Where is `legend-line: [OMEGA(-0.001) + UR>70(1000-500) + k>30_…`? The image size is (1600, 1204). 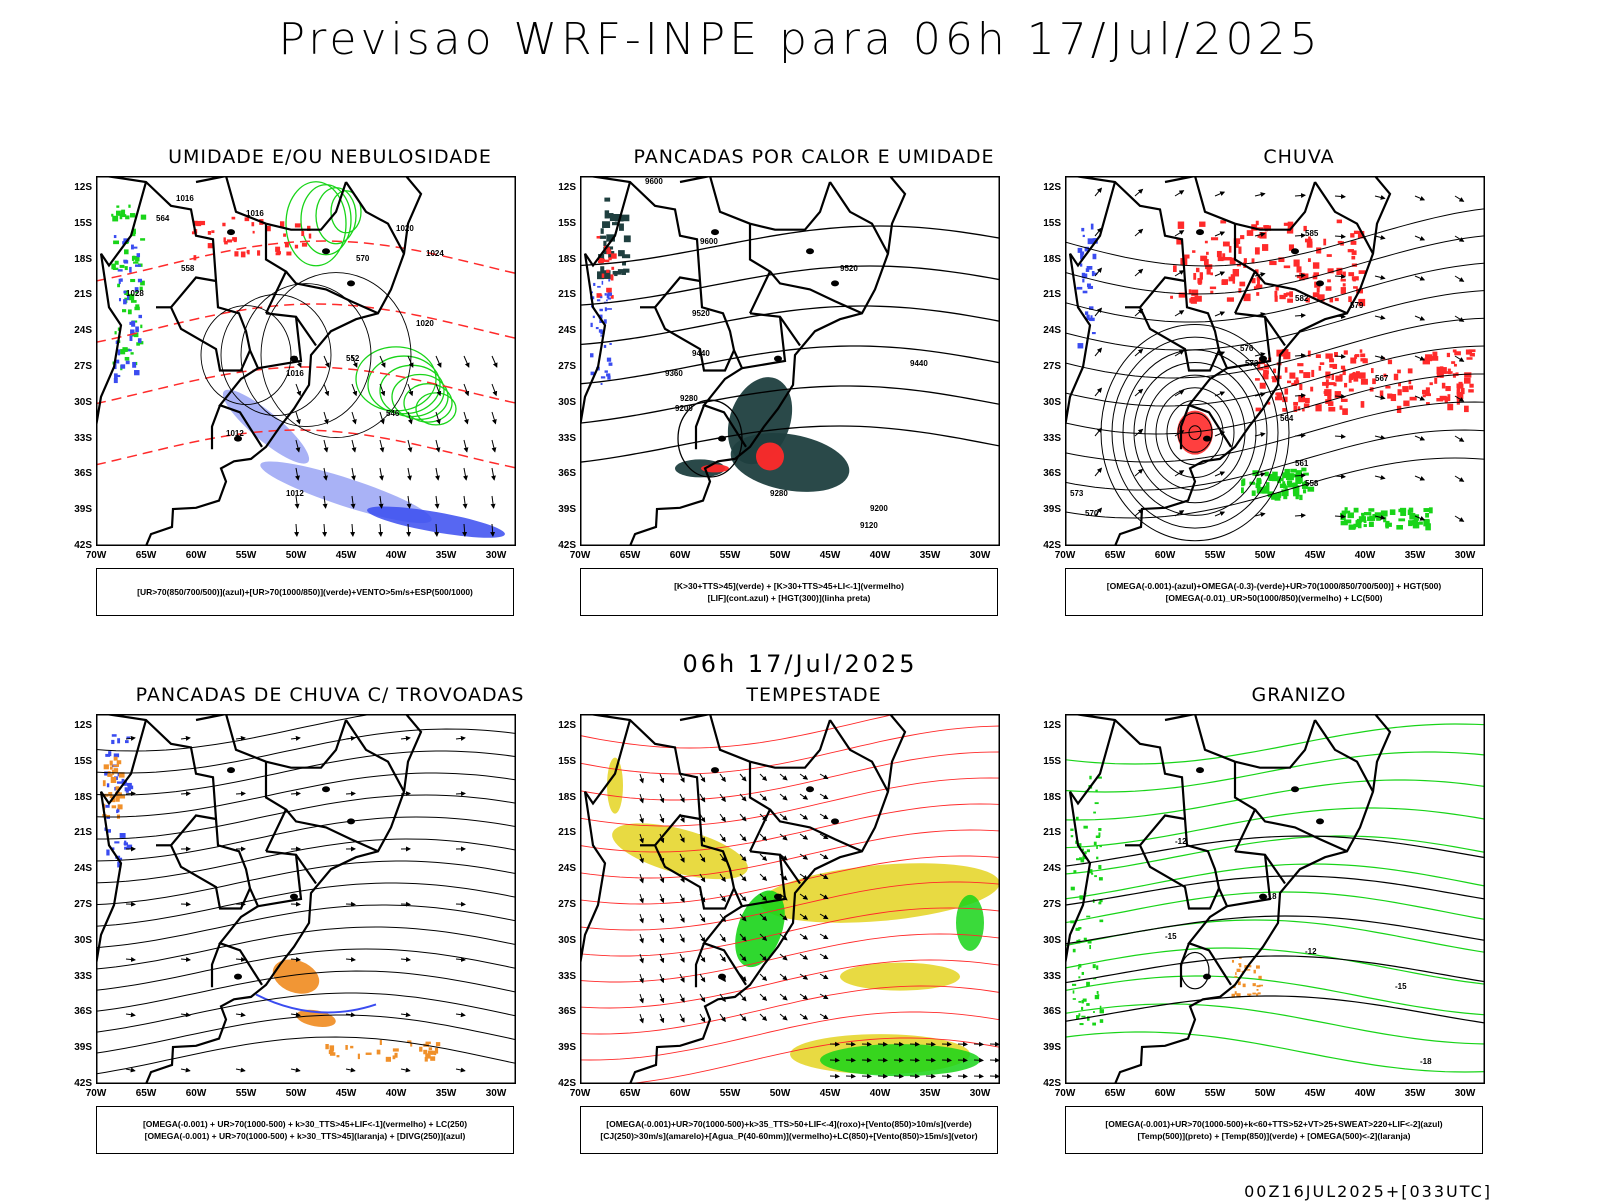
legend-line: [OMEGA(-0.001) + UR>70(1000-500) + k>30_… is located at coordinates (305, 1124).